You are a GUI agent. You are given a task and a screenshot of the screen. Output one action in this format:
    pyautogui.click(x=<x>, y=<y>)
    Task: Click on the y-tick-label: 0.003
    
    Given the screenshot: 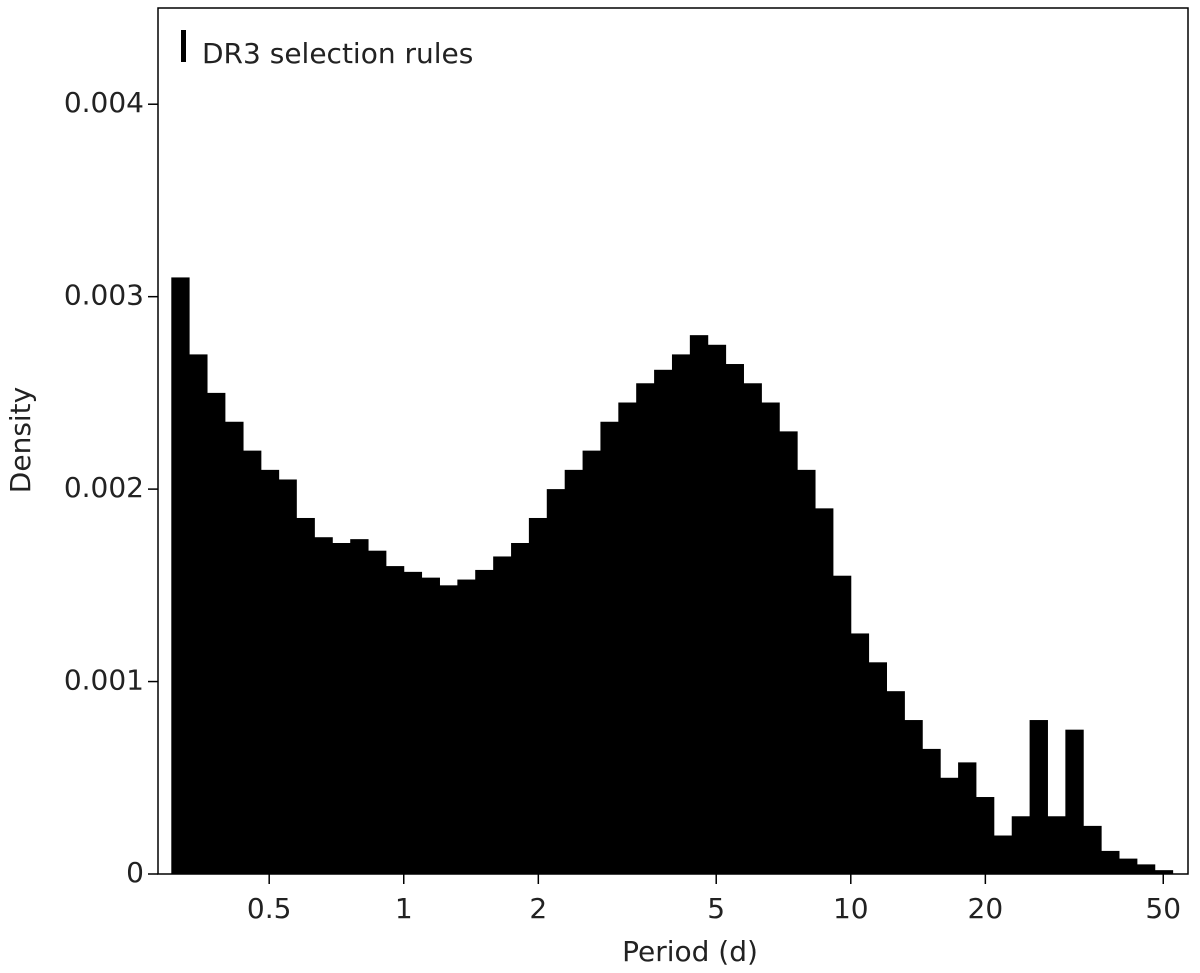 What is the action you would take?
    pyautogui.click(x=104, y=295)
    